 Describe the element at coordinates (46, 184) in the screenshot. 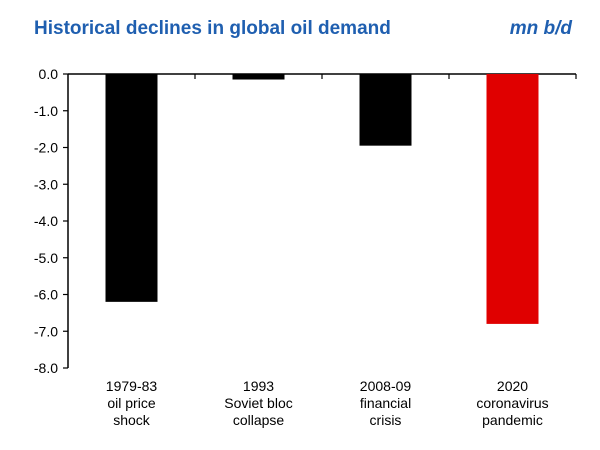

I see `y-tick-label: -3.0` at that location.